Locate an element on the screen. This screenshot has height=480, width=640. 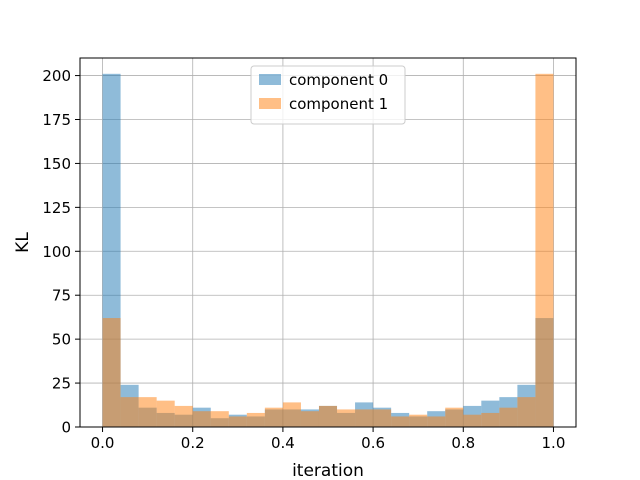
x-axis-label: iteration is located at coordinates (328, 470).